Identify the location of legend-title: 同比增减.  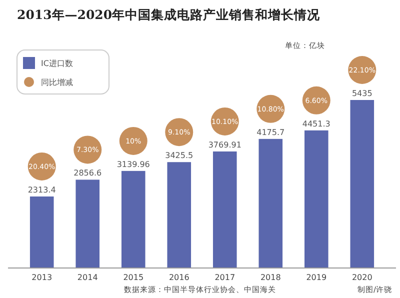
(57, 82).